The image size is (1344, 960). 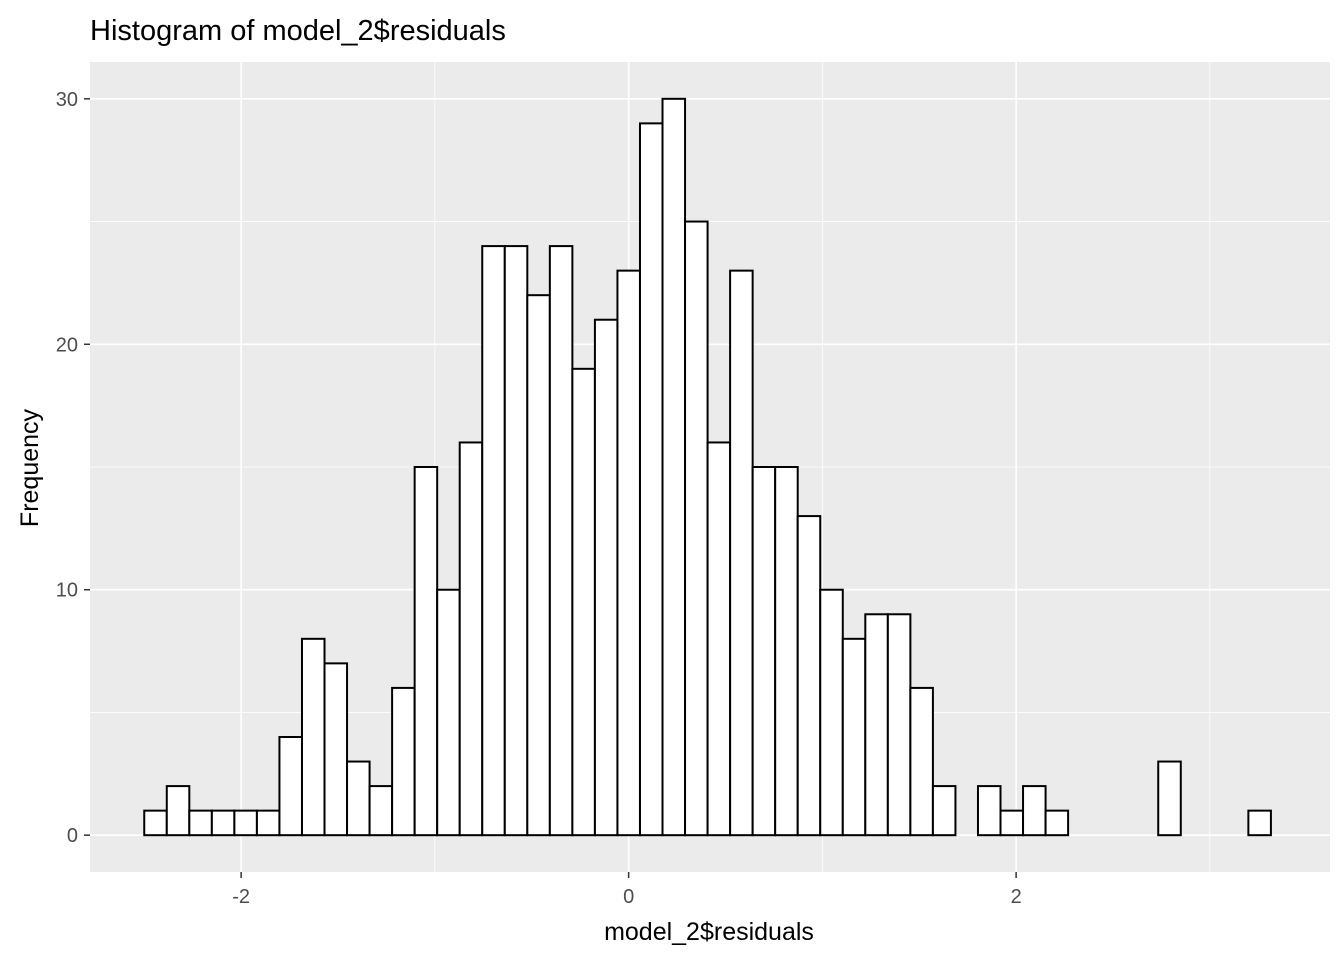 I want to click on x-tick-label: 2, so click(x=1016, y=897).